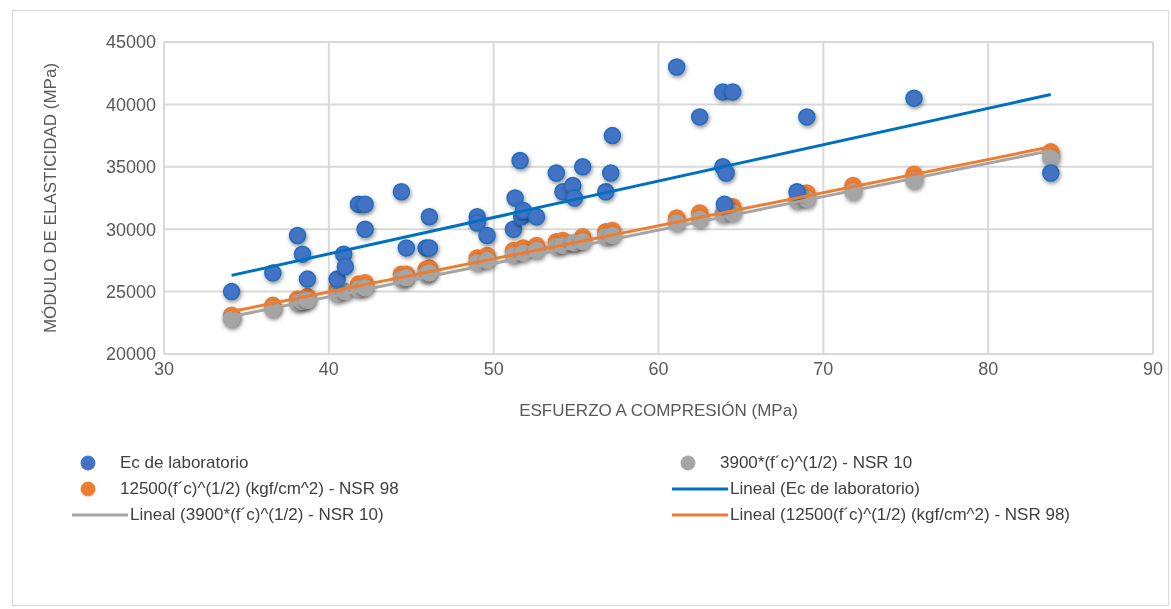 The width and height of the screenshot is (1171, 609). I want to click on x-tick-label: 30, so click(164, 368).